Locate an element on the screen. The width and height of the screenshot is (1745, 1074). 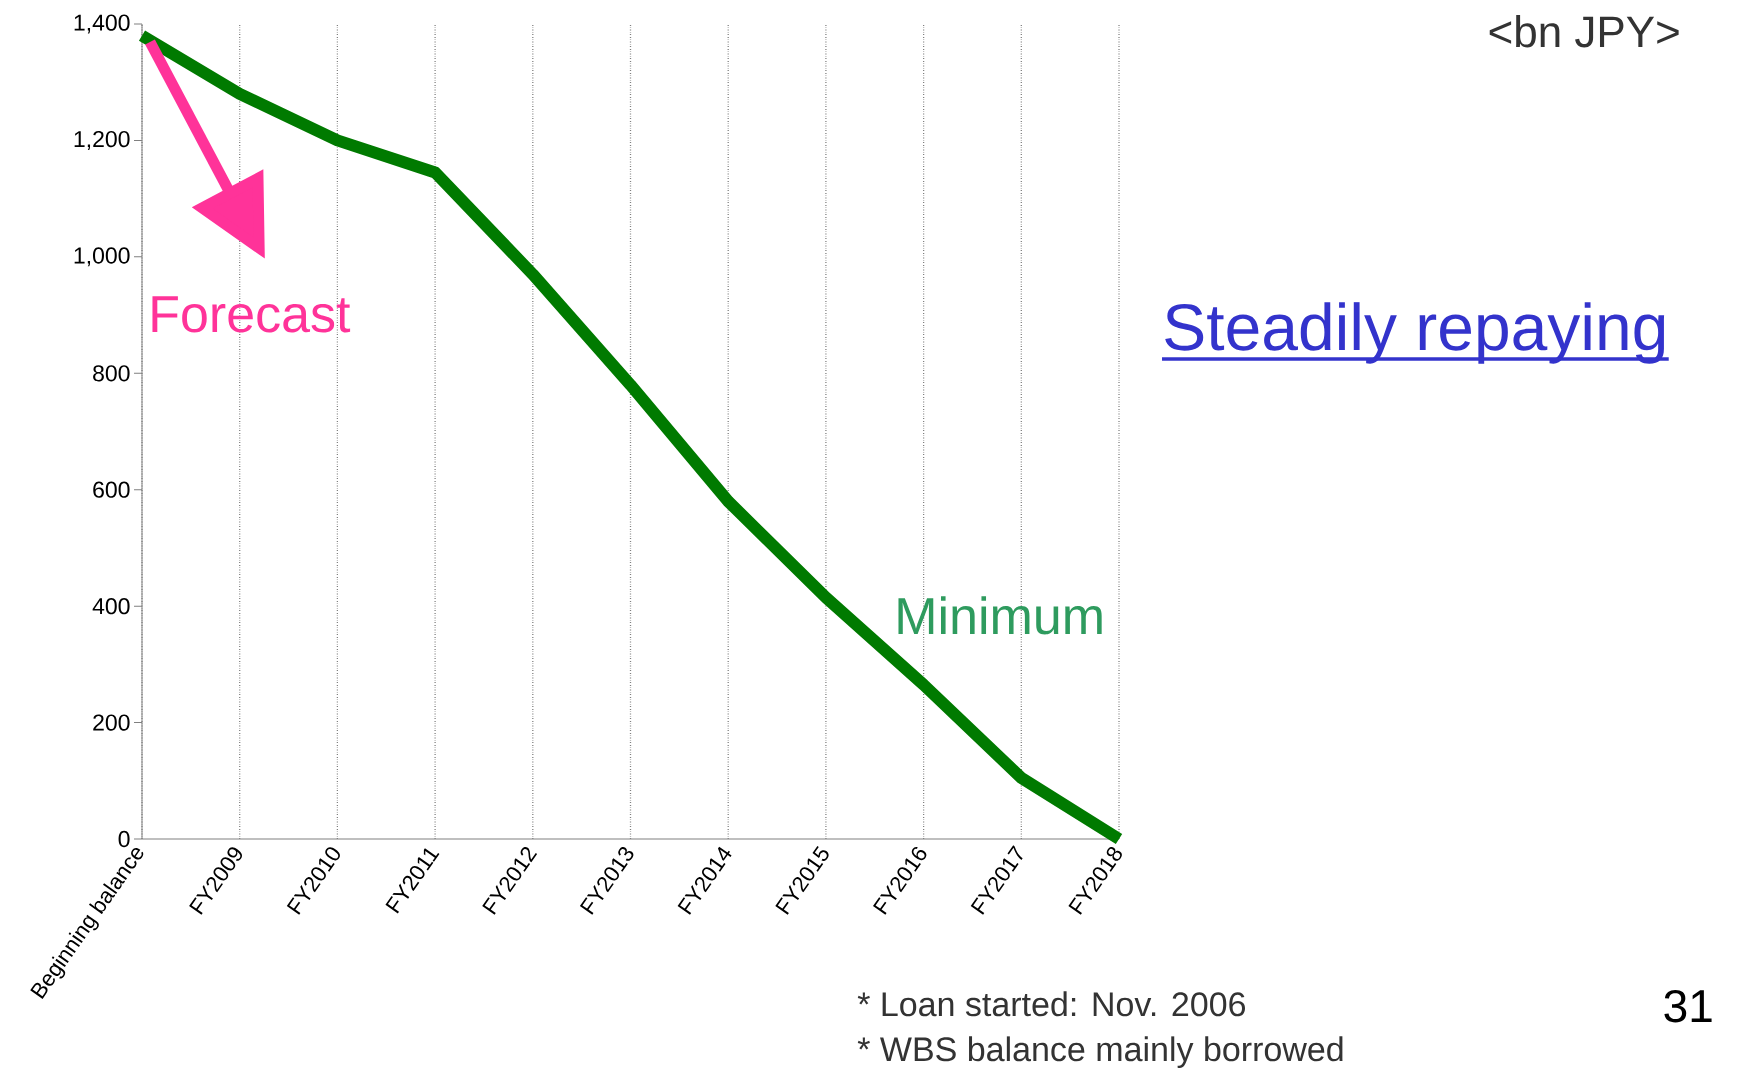
text: * Loan started: Nov. 2006 is located at coordinates (1051, 1004).